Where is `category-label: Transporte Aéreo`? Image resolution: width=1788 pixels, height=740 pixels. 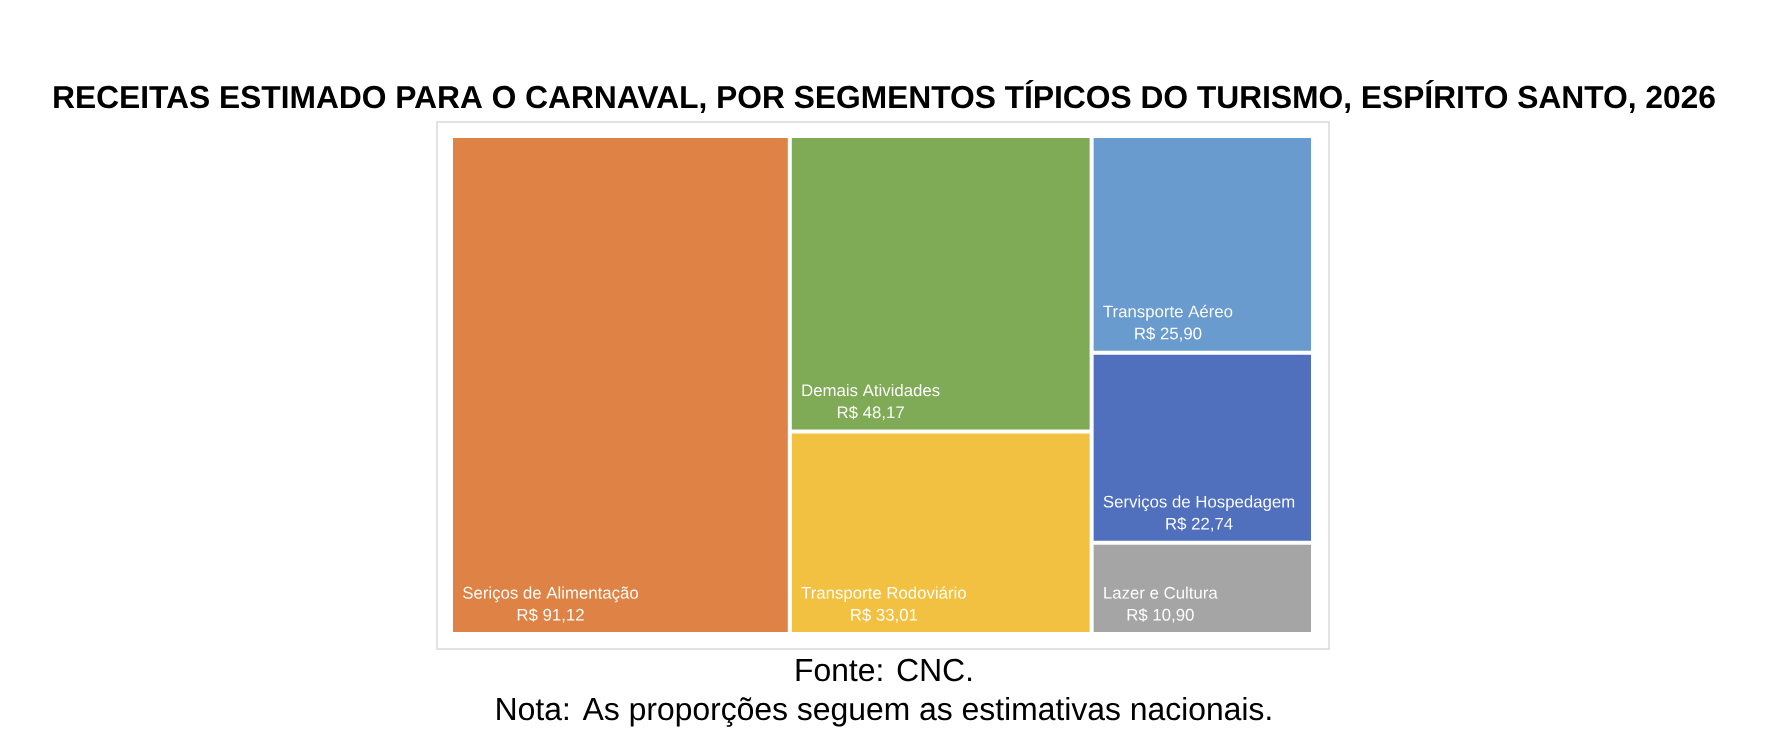
category-label: Transporte Aéreo is located at coordinates (1168, 312).